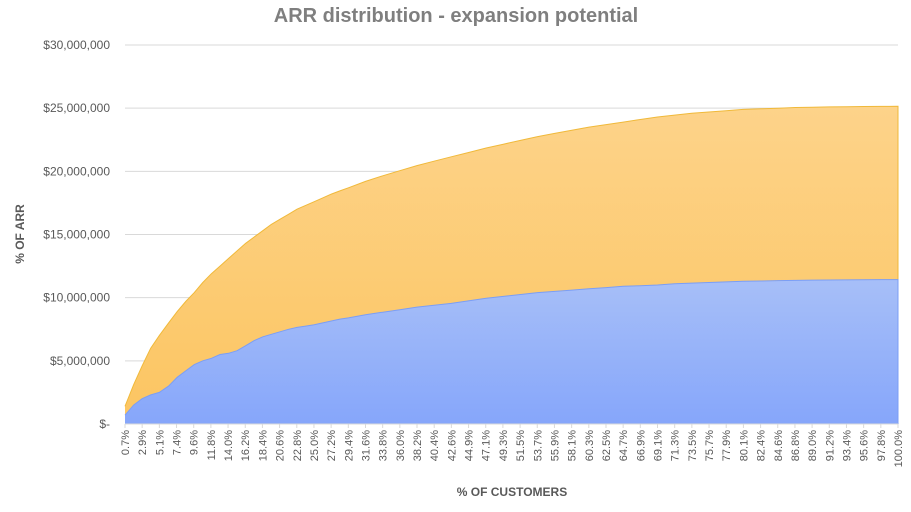 The image size is (911, 512). I want to click on x-tick-label: 55.9%, so click(555, 445).